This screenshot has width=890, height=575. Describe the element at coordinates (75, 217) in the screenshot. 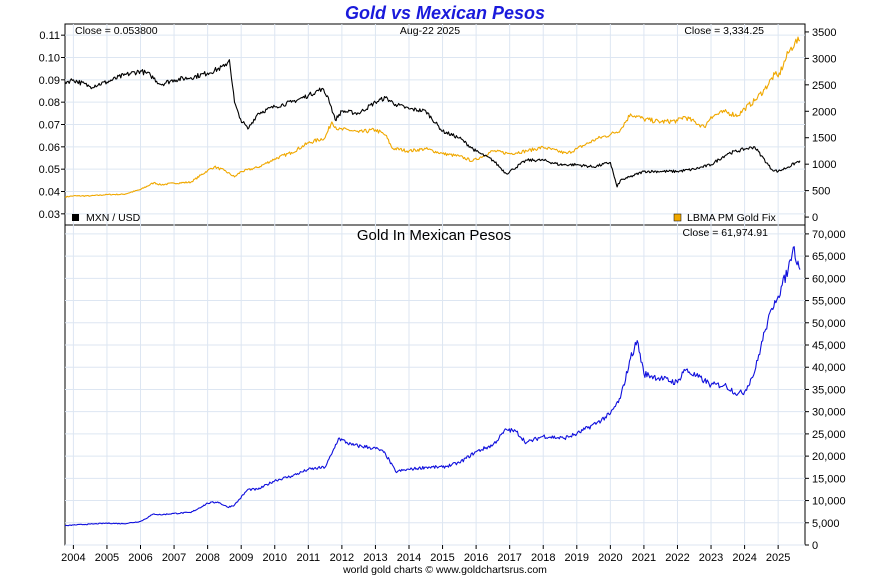

I see `legend-mxn-swatch` at that location.